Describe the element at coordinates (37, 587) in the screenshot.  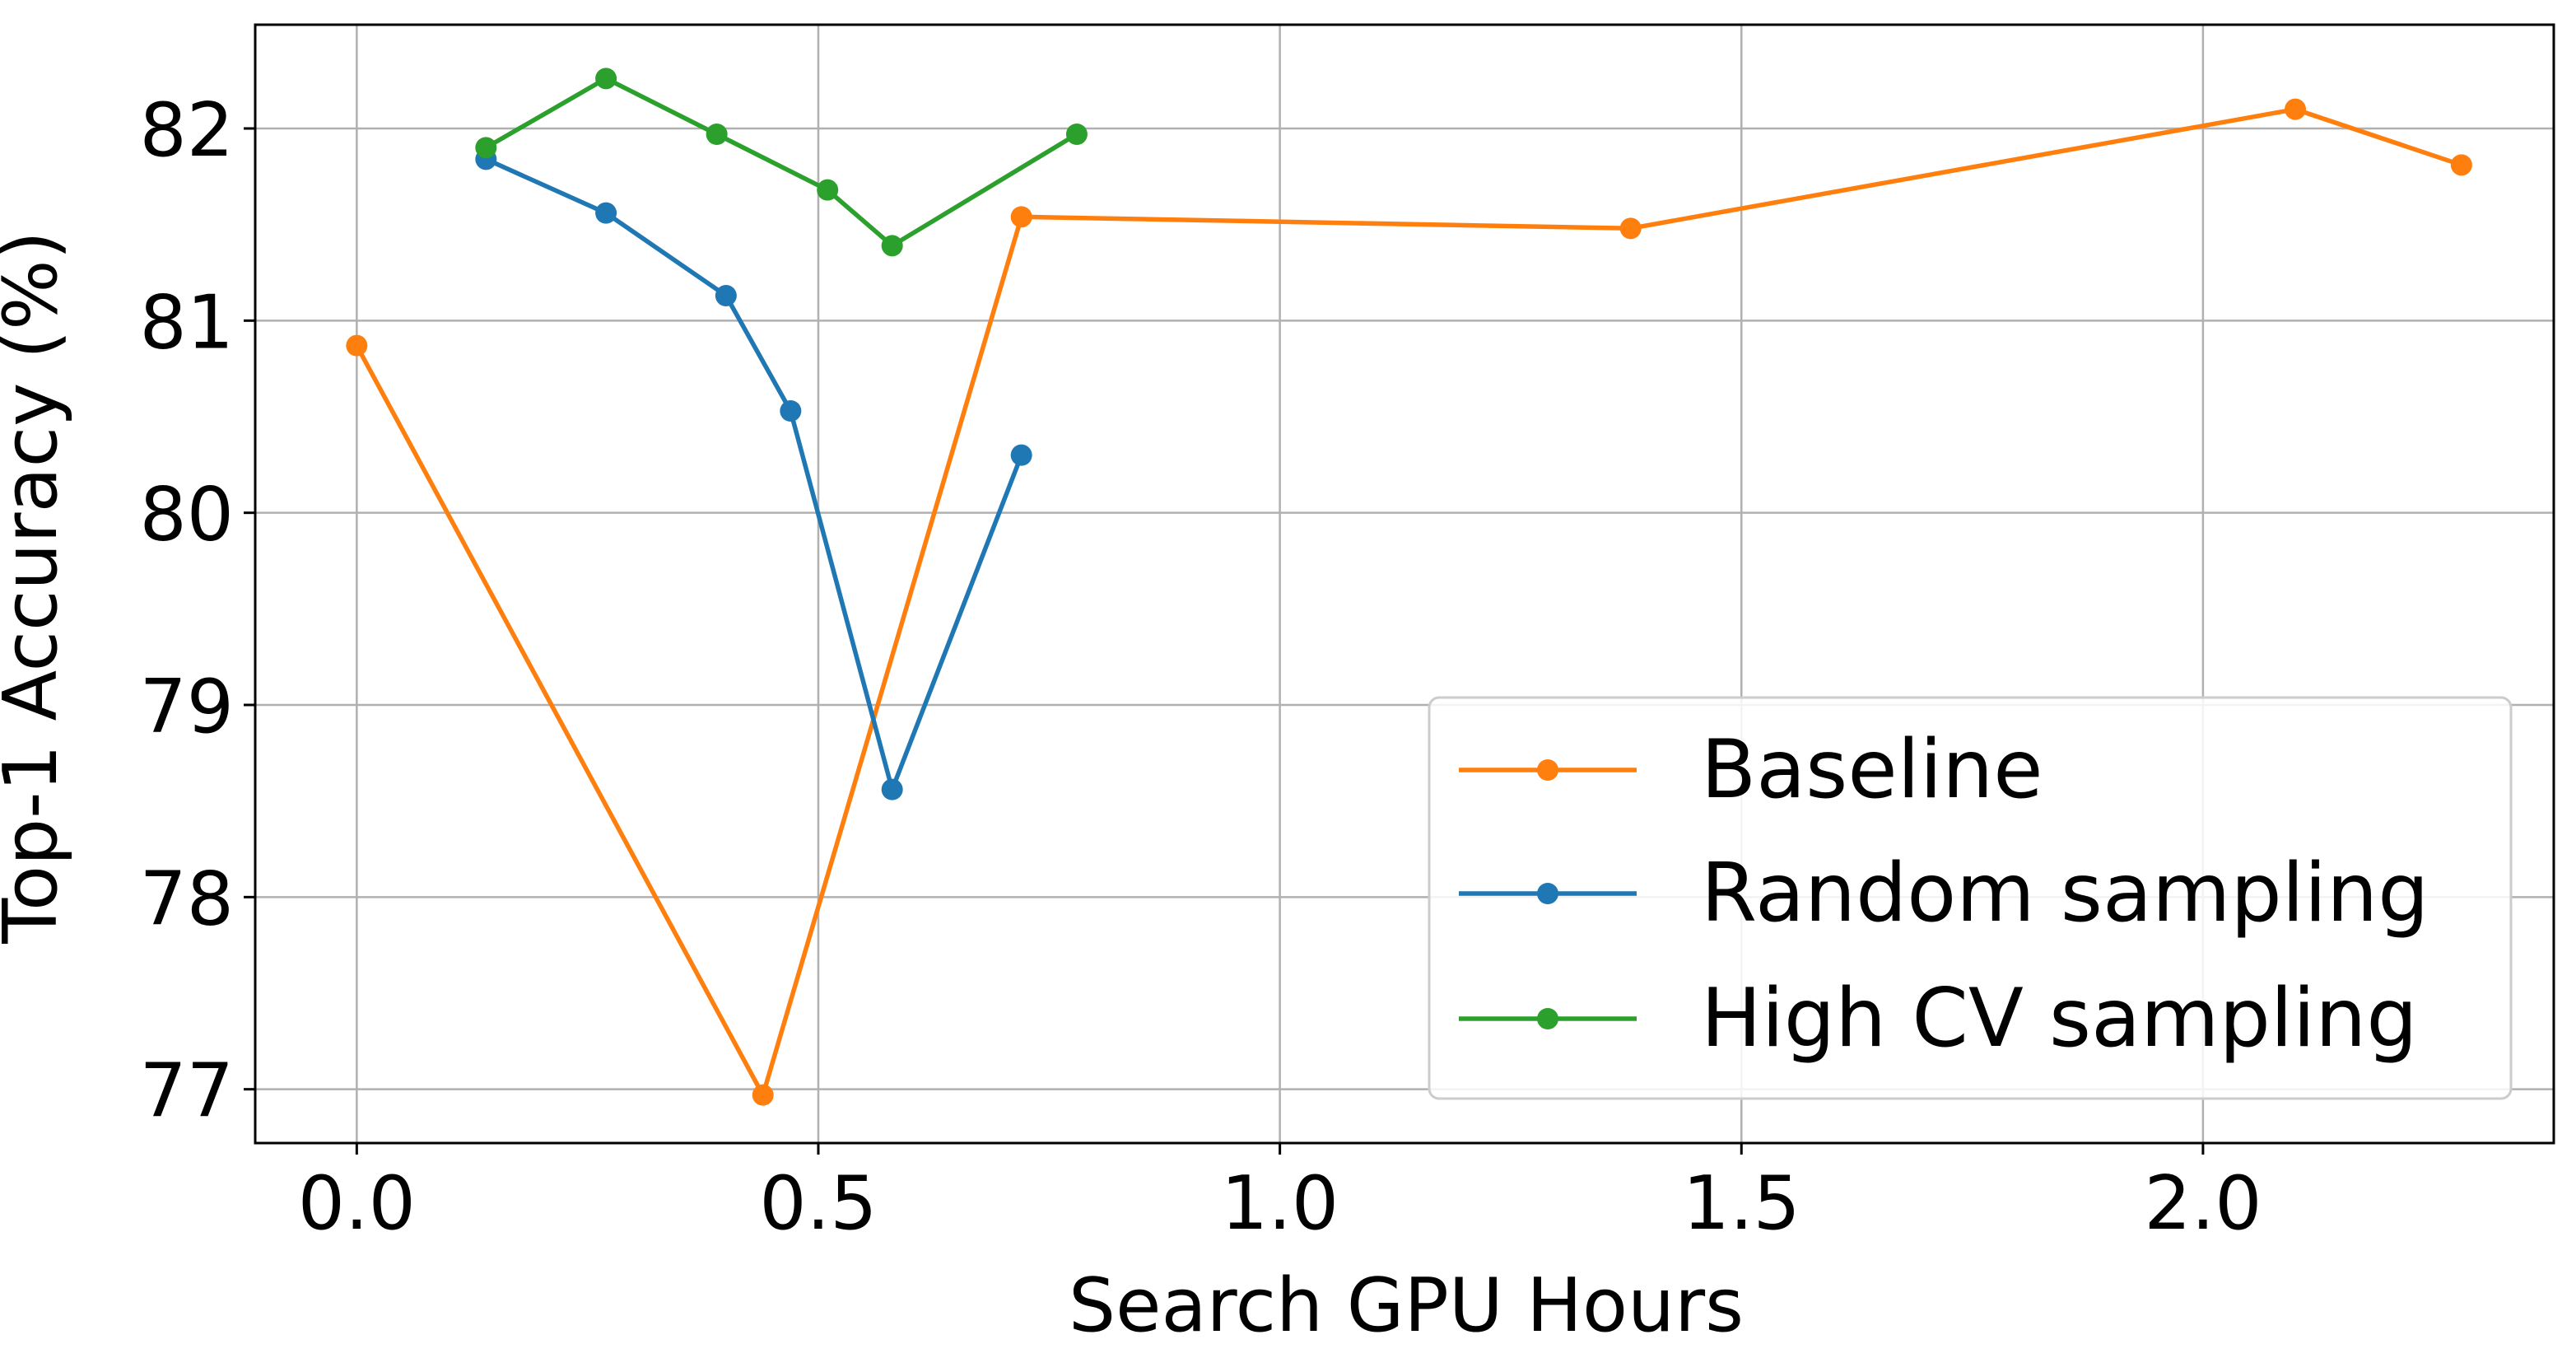
I see `y-axis-label: Top-1 Accuracy (%)` at that location.